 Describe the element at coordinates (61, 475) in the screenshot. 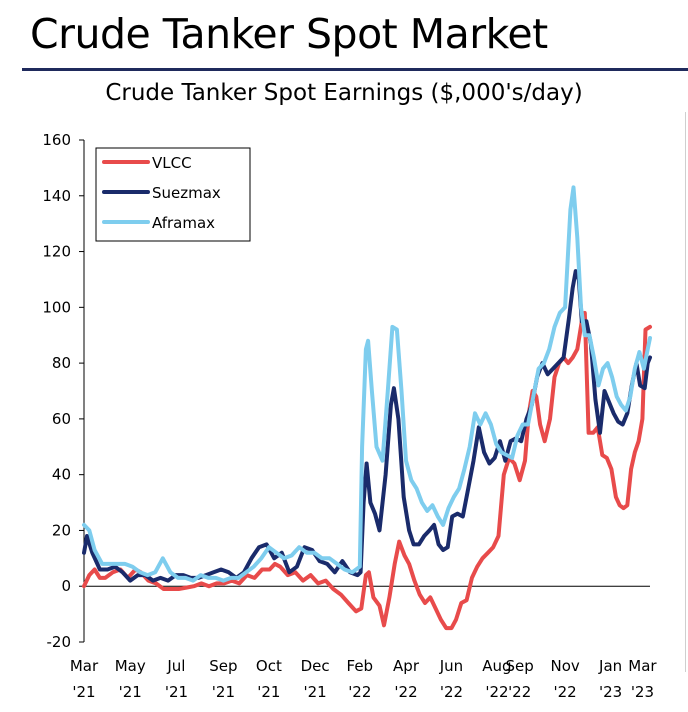

I see `y-tick-label: 40` at that location.